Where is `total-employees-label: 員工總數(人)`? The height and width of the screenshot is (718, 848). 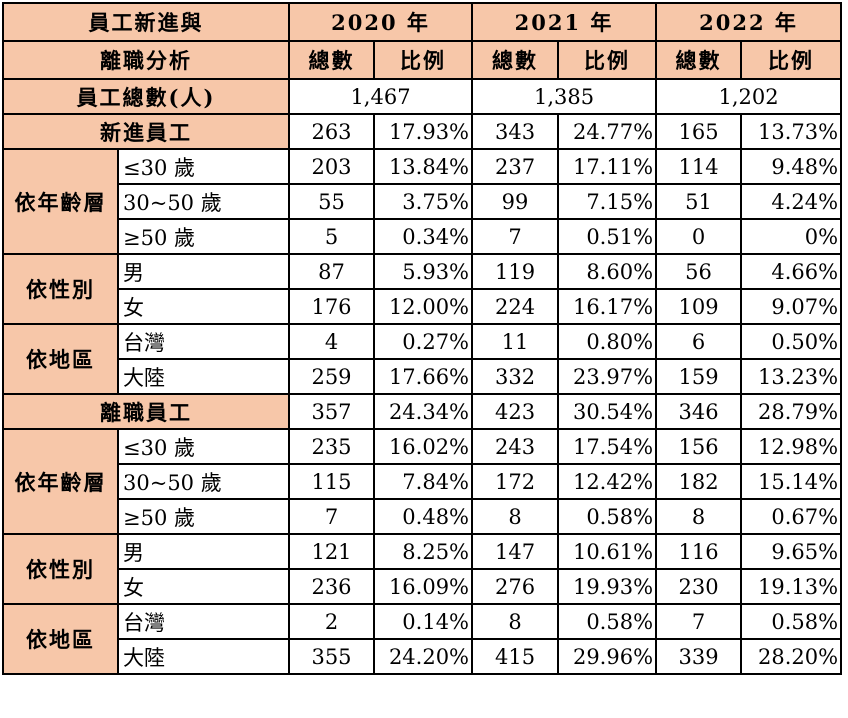
total-employees-label: 員工總數(人) is located at coordinates (146, 96).